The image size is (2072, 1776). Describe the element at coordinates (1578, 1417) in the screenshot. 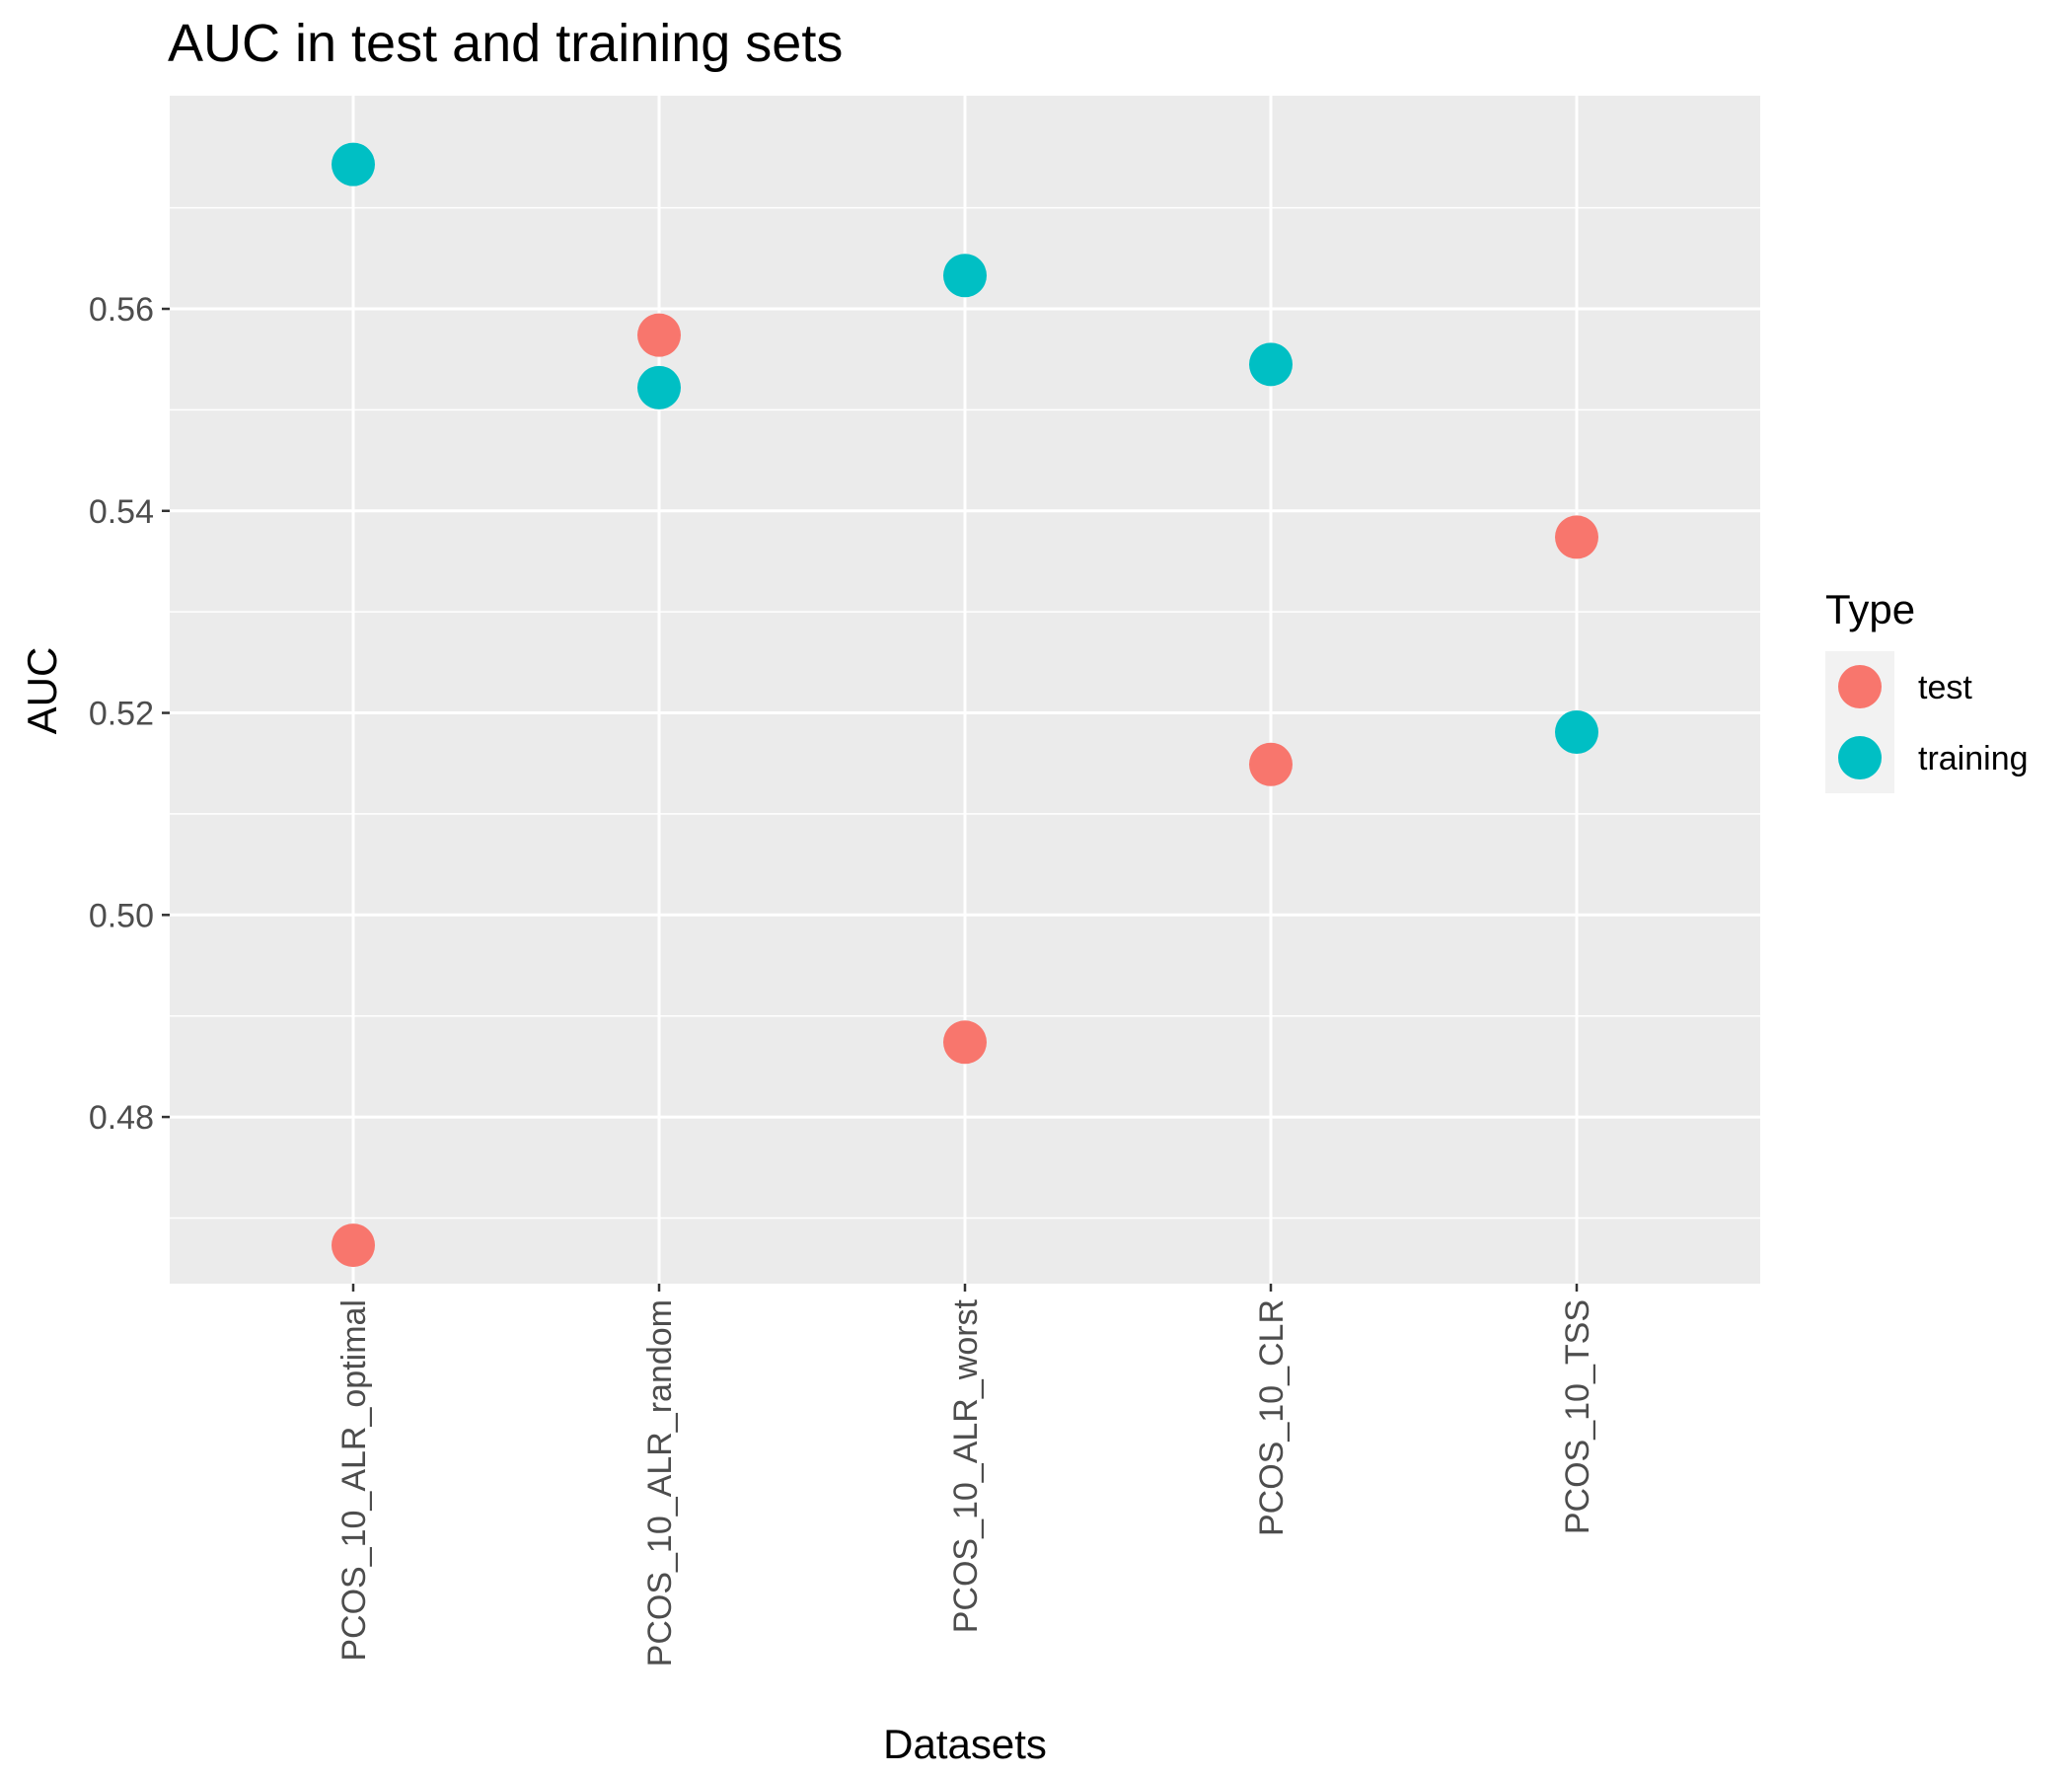

I see `x-tick-label: PCOS_10_TSS` at that location.